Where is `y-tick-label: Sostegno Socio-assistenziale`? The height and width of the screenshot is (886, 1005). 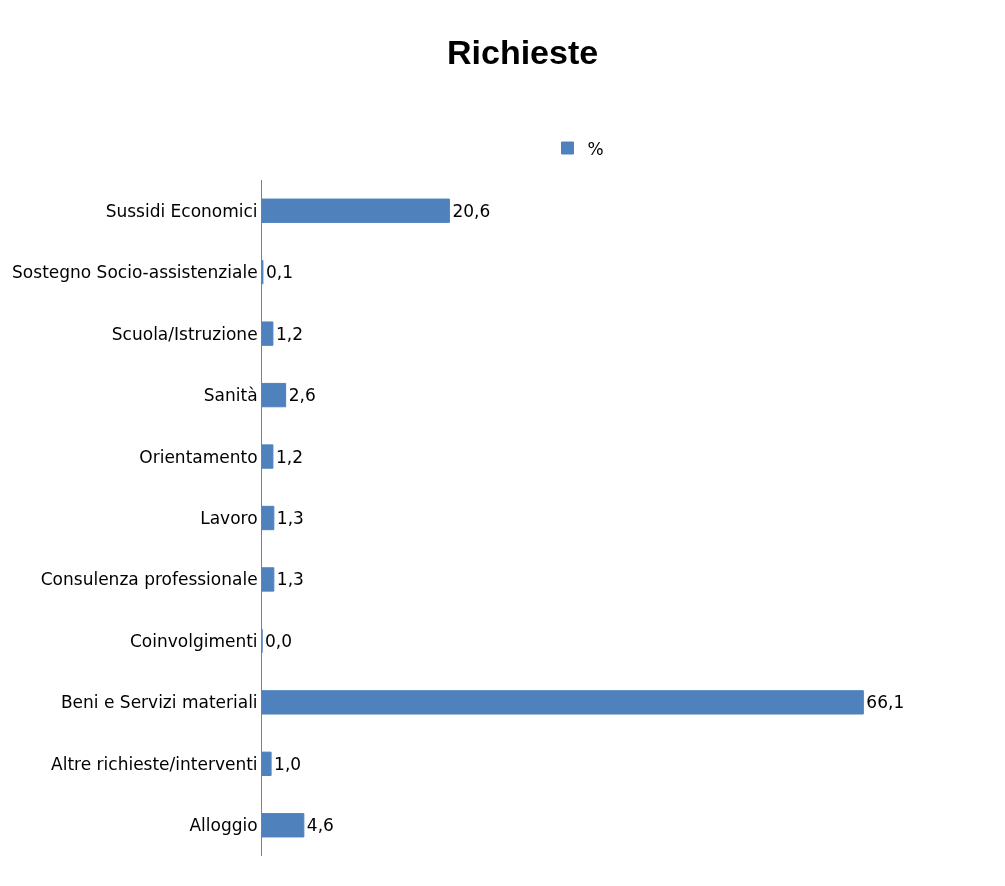 y-tick-label: Sostegno Socio-assistenziale is located at coordinates (135, 272).